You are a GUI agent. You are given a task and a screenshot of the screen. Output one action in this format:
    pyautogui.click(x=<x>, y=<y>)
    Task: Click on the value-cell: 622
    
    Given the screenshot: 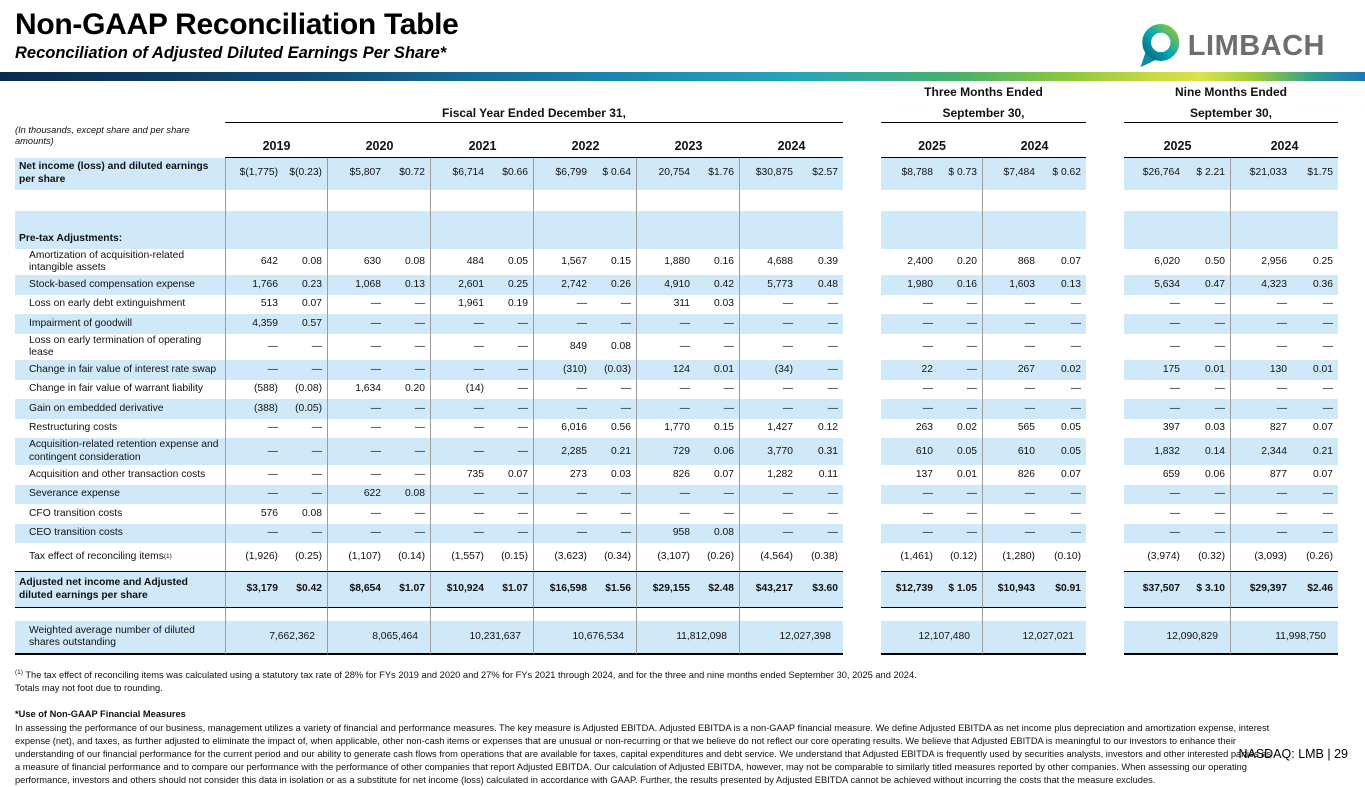 What is the action you would take?
    pyautogui.click(x=358, y=494)
    